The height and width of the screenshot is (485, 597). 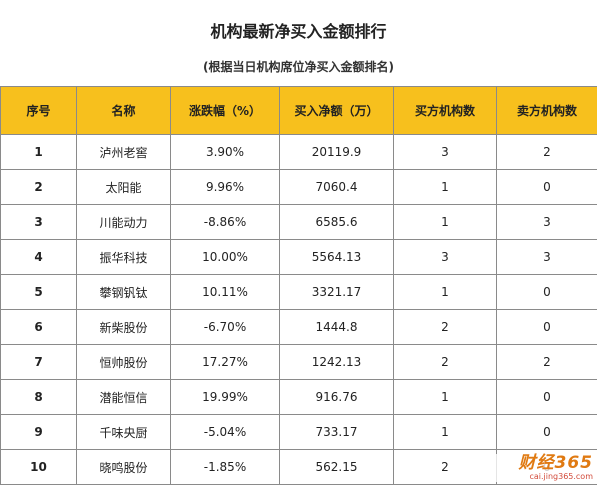 What do you see at coordinates (445, 111) in the screenshot?
I see `header-buyers: 买方机构数` at bounding box center [445, 111].